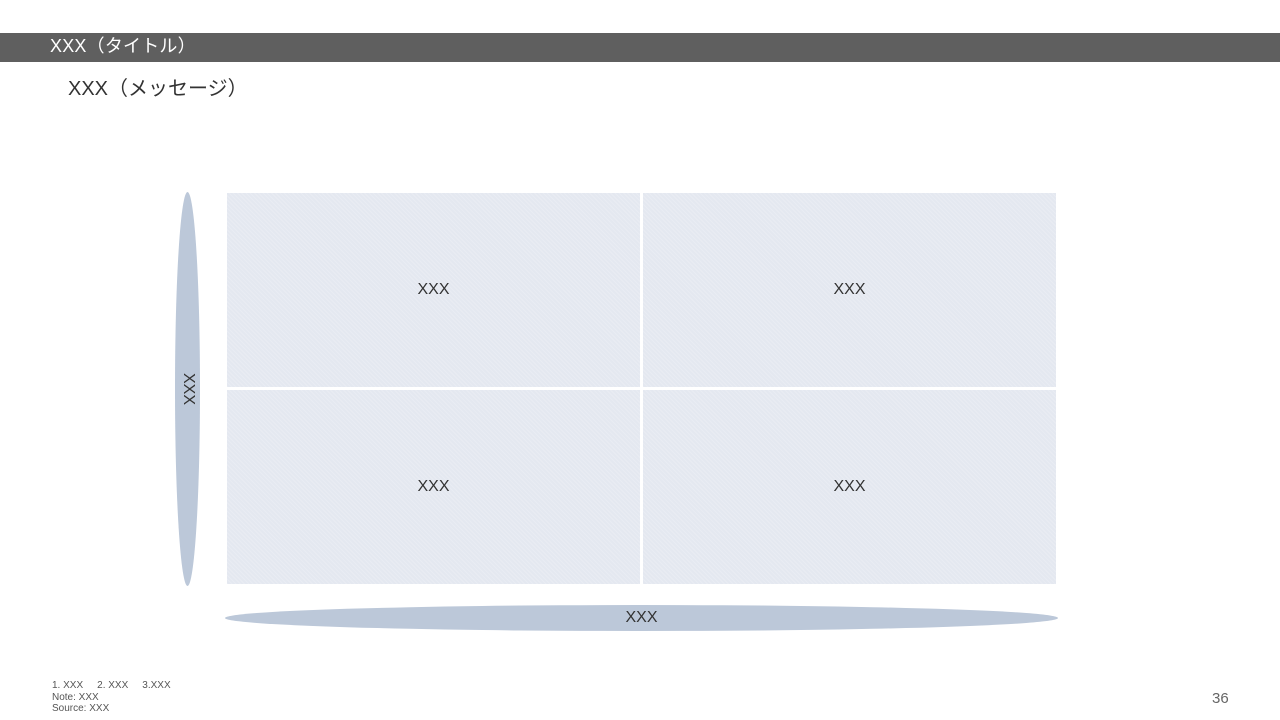 The image size is (1280, 720). What do you see at coordinates (1220, 698) in the screenshot?
I see `page-number: 36` at bounding box center [1220, 698].